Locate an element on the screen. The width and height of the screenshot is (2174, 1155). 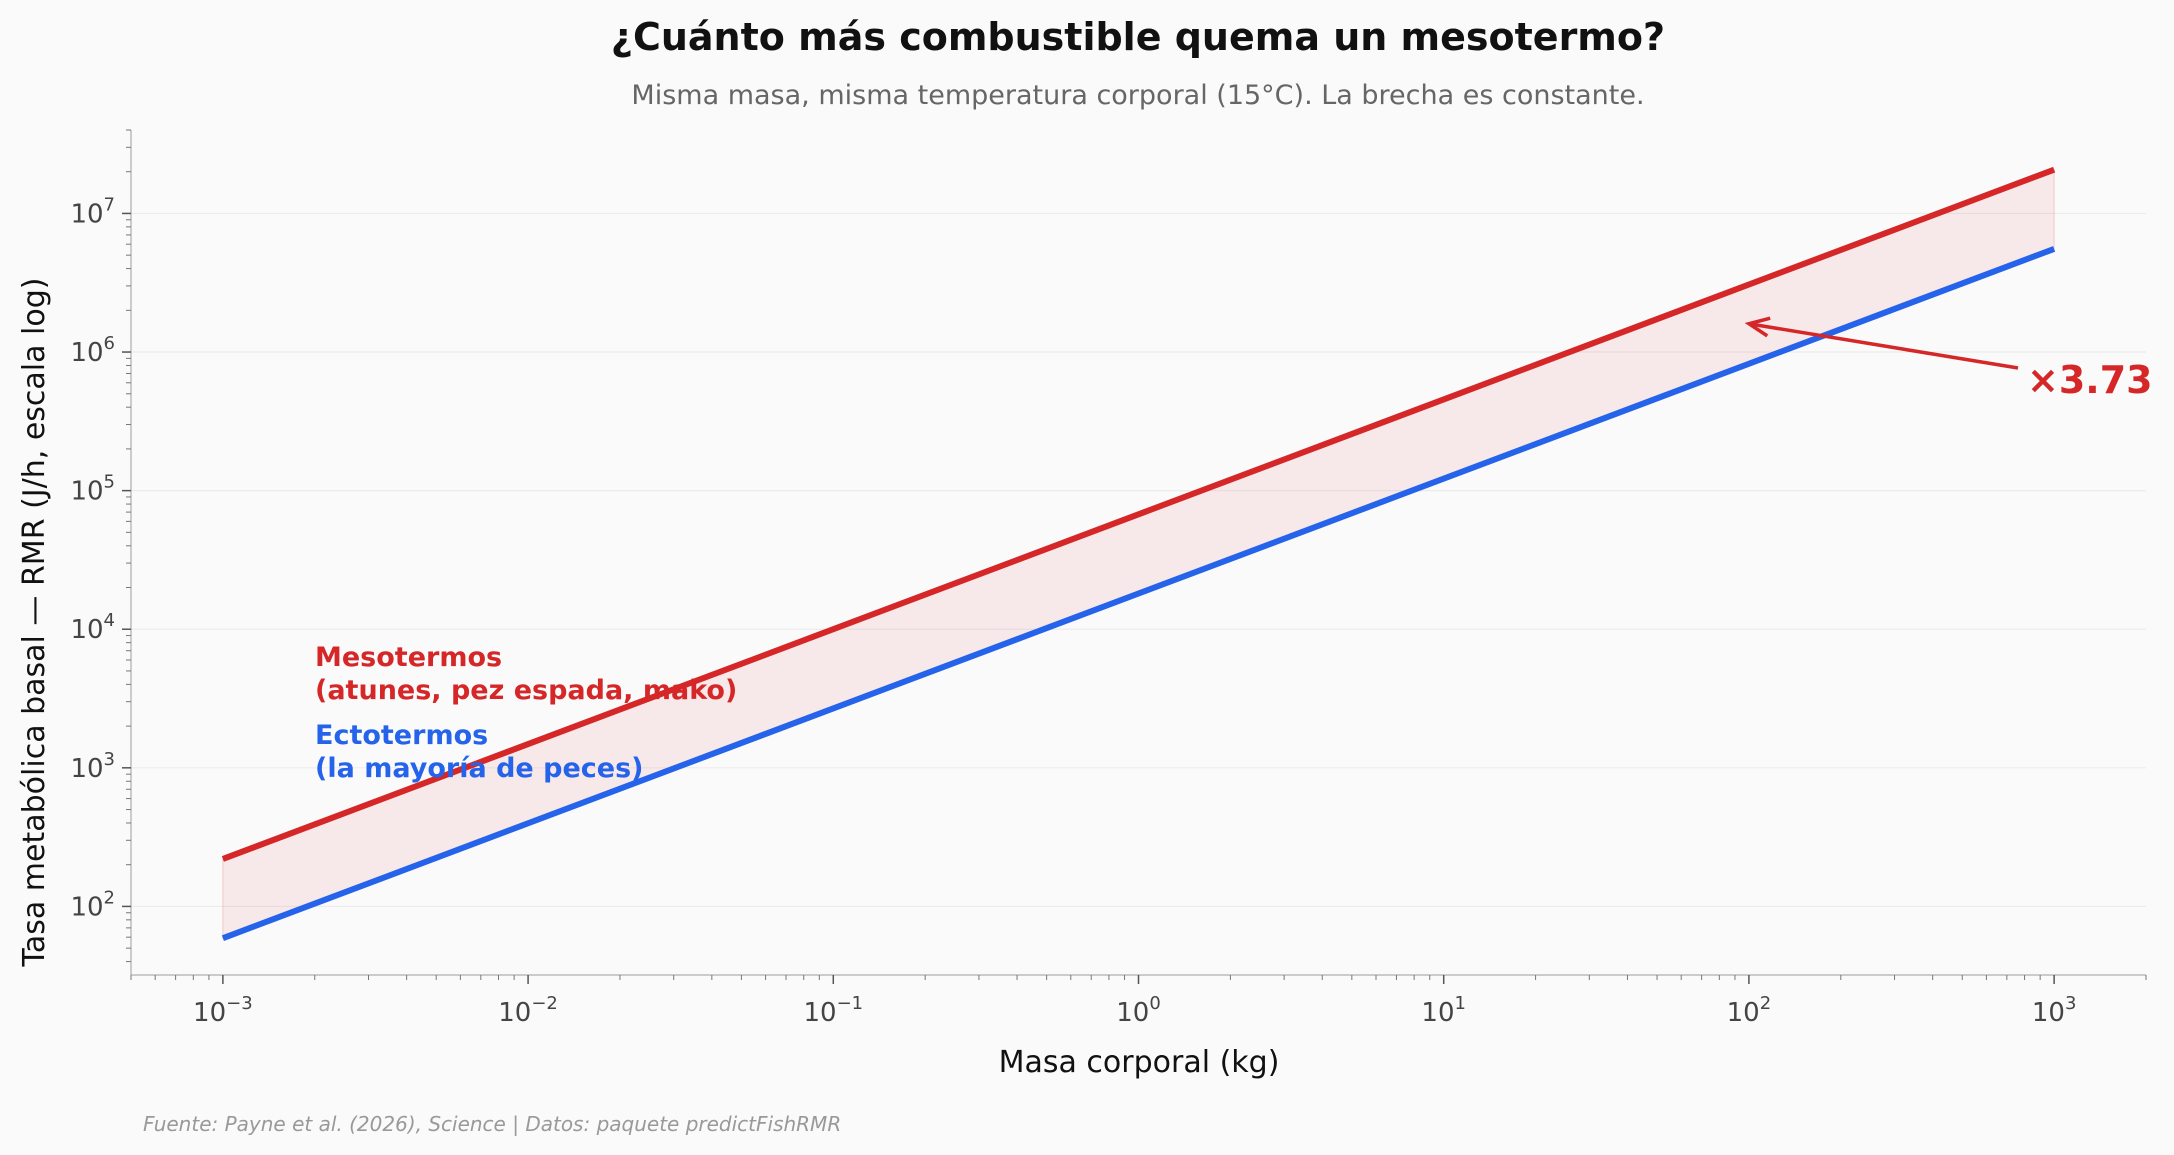
y-tick-label: 10⁶ is located at coordinates (92, 350).